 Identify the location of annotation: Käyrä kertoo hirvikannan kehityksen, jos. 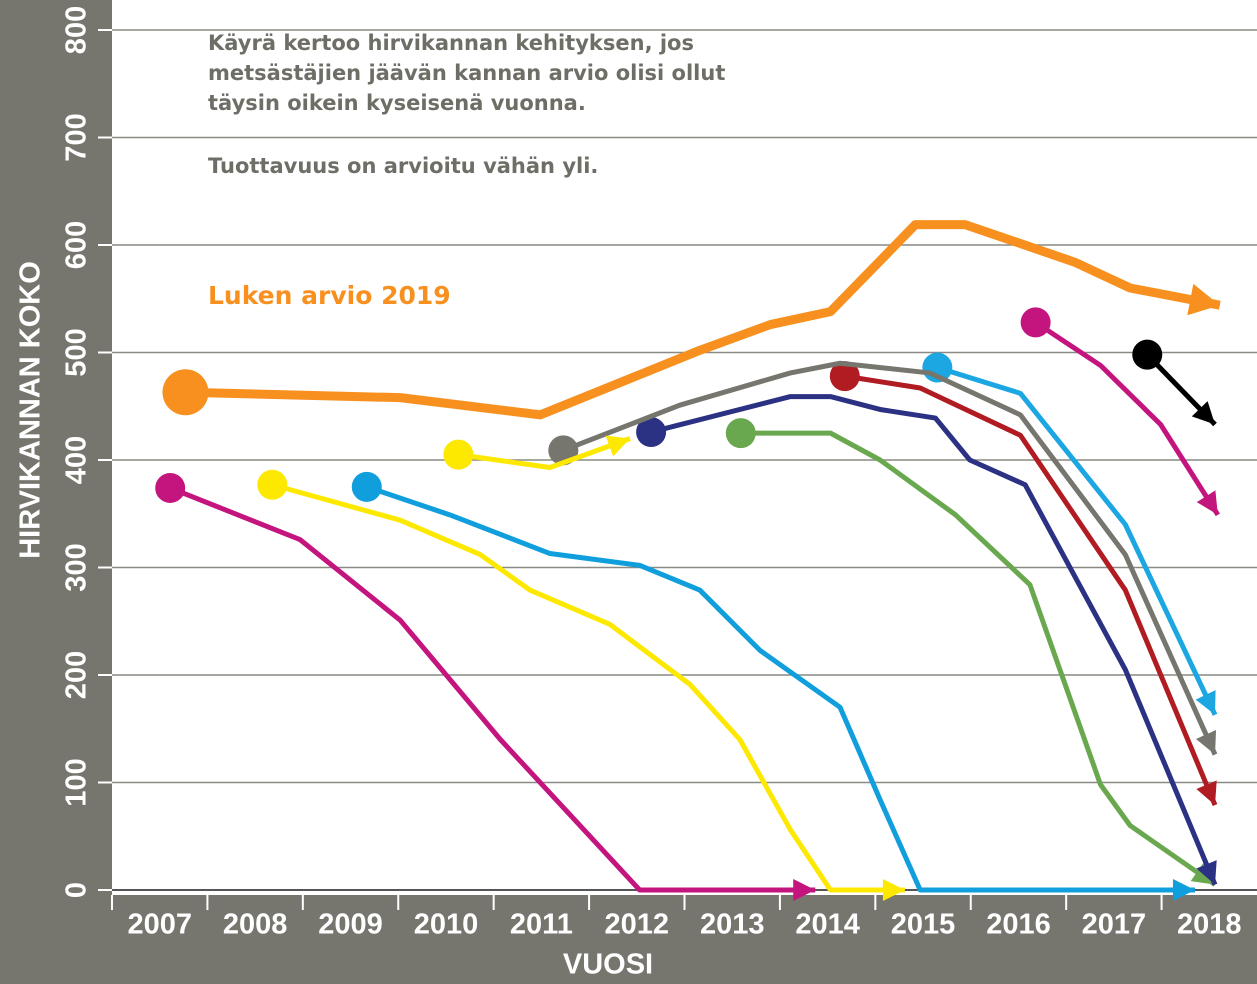
(451, 43).